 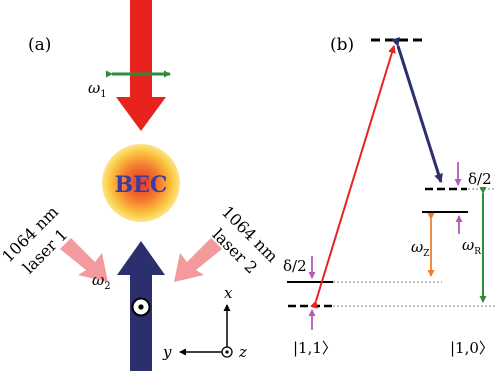 I want to click on panel-b-label: (b), so click(x=342, y=45).